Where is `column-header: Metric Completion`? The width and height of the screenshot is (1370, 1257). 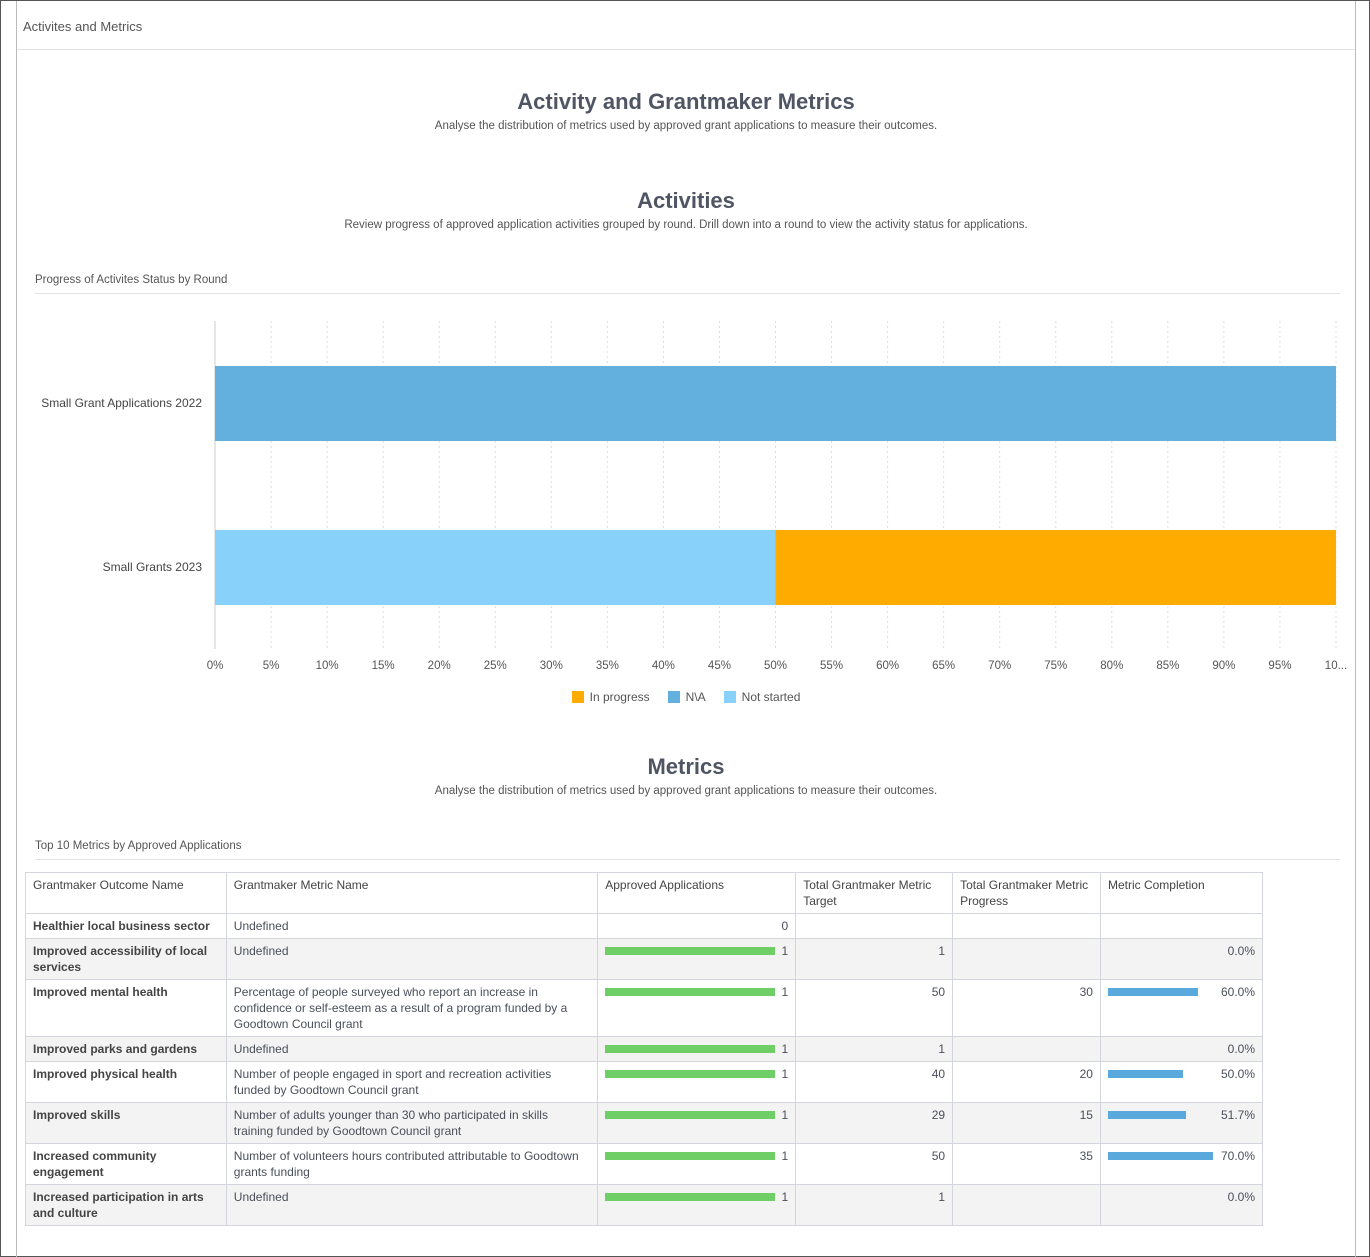 column-header: Metric Completion is located at coordinates (1181, 893).